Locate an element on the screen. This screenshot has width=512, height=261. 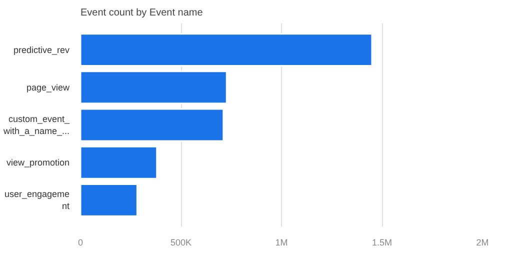
x-tick-label: 0 is located at coordinates (81, 243).